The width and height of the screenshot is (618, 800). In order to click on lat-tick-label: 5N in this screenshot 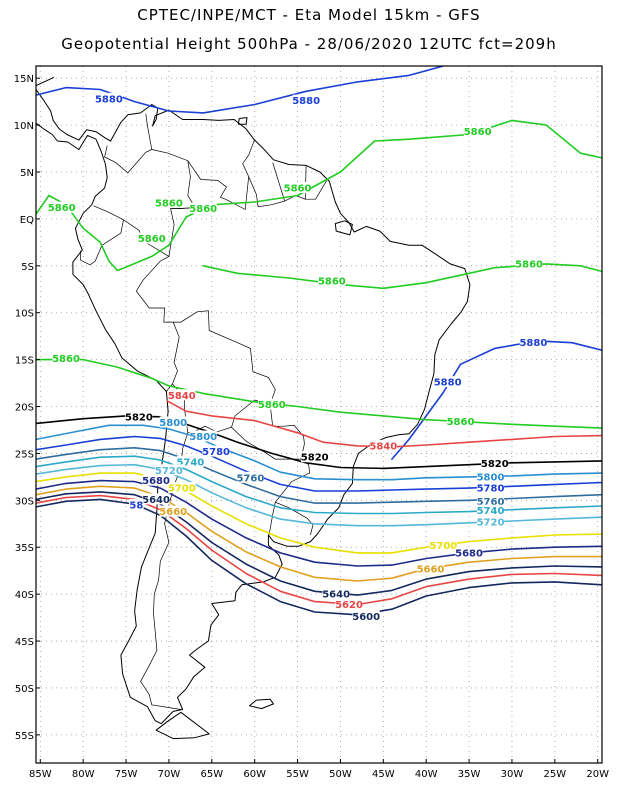, I will do `click(27, 173)`.